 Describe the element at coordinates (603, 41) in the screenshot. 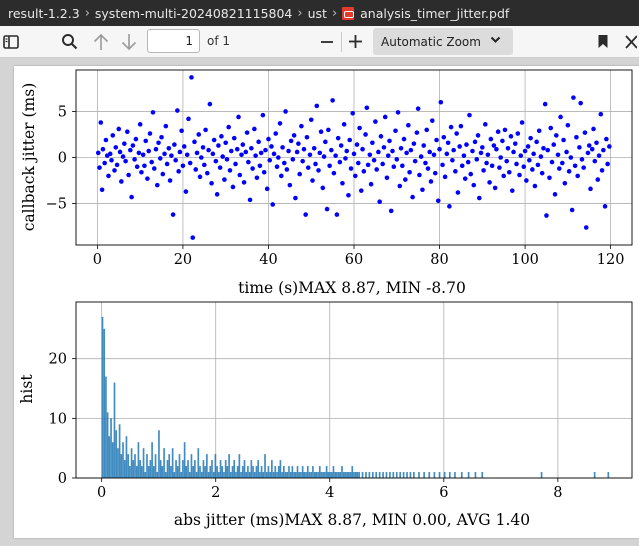

I see `bookmark-button` at that location.